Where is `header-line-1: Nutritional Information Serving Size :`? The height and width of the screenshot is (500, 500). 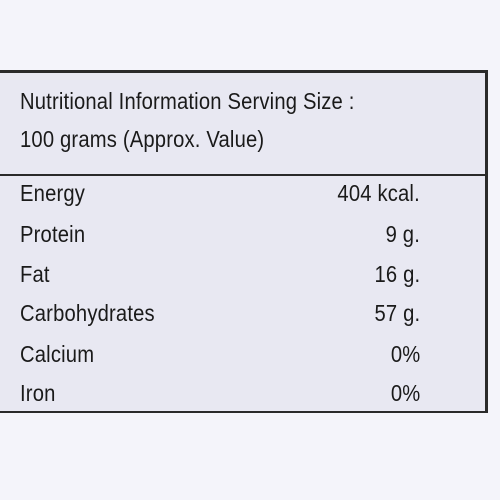
header-line-1: Nutritional Information Serving Size : is located at coordinates (187, 101).